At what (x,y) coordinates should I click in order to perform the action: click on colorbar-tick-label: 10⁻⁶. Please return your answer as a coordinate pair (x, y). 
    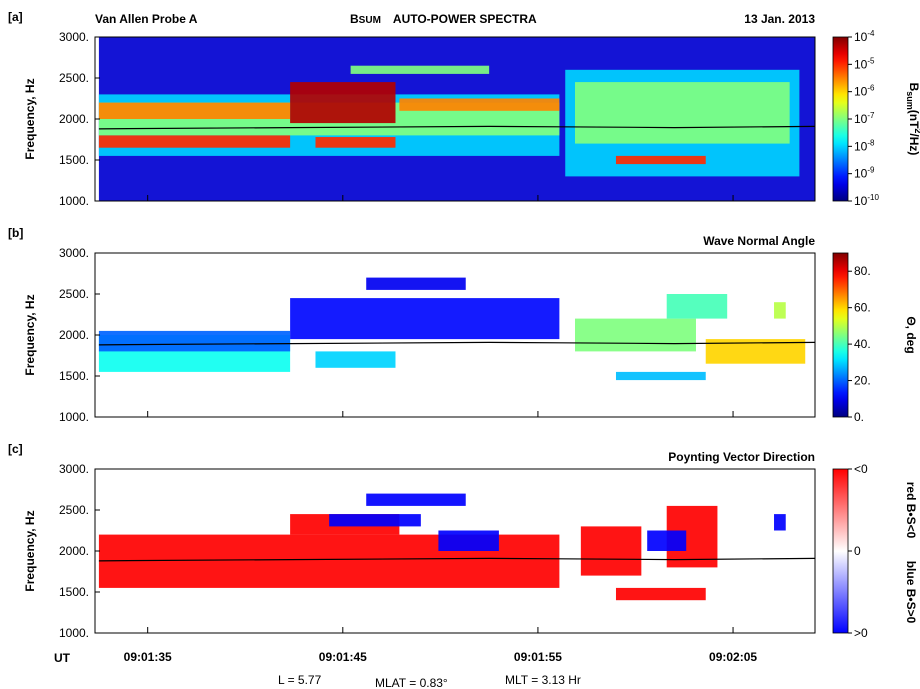
    Looking at the image, I should click on (864, 91).